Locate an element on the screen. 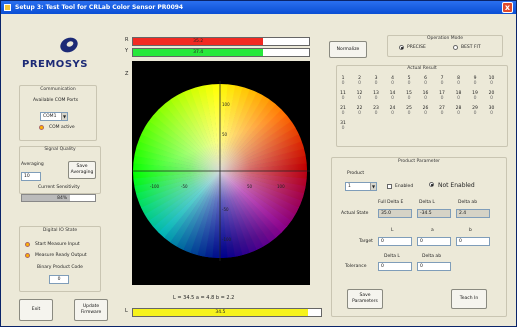 The width and height of the screenshot is (517, 327). tolerance-ab-input: 0 is located at coordinates (434, 266).